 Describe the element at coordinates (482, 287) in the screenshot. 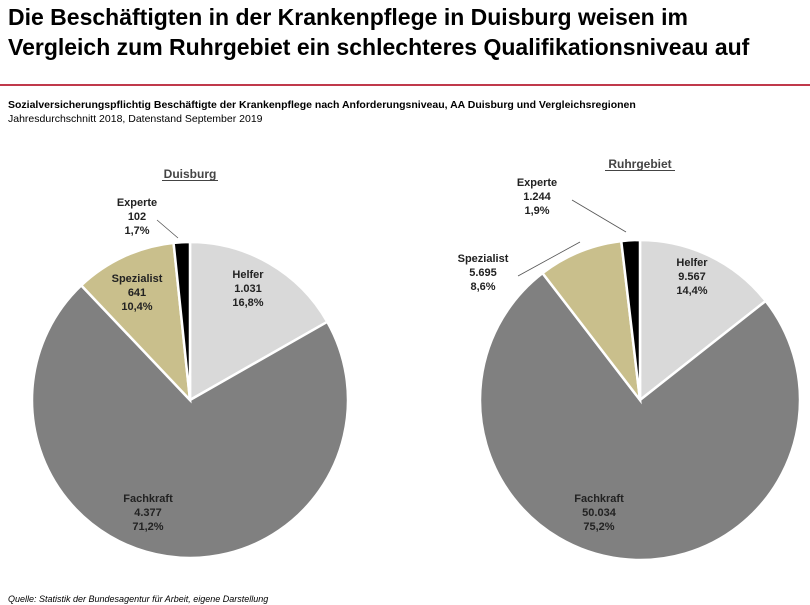

I see `slice-label-percent-spezialist: 8,6%` at that location.